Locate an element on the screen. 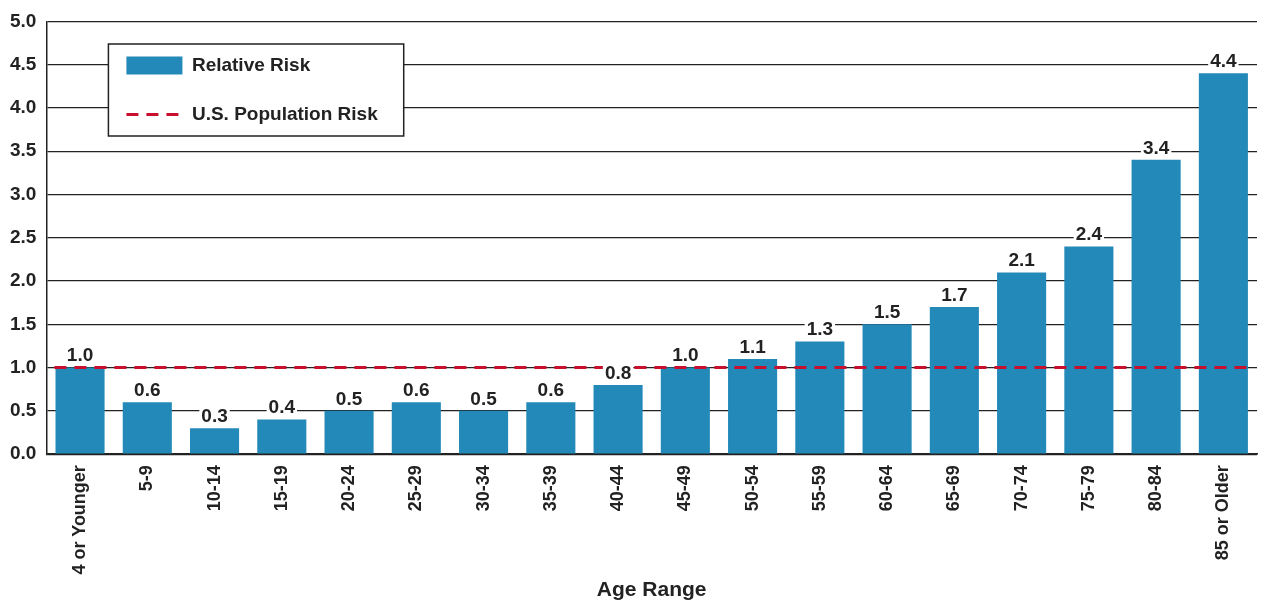 This screenshot has height=603, width=1265. data-label: 2.4 is located at coordinates (1089, 234).